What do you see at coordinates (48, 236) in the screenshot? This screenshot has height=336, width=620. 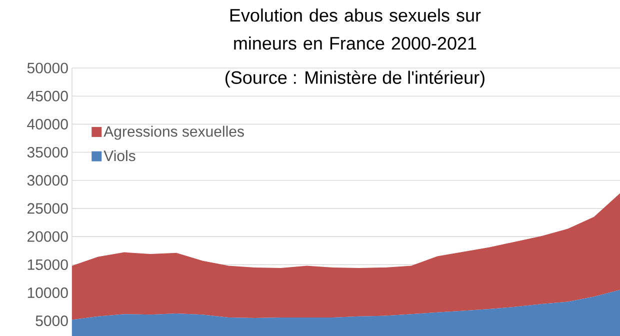 I see `y-tick-label: 20000` at bounding box center [48, 236].